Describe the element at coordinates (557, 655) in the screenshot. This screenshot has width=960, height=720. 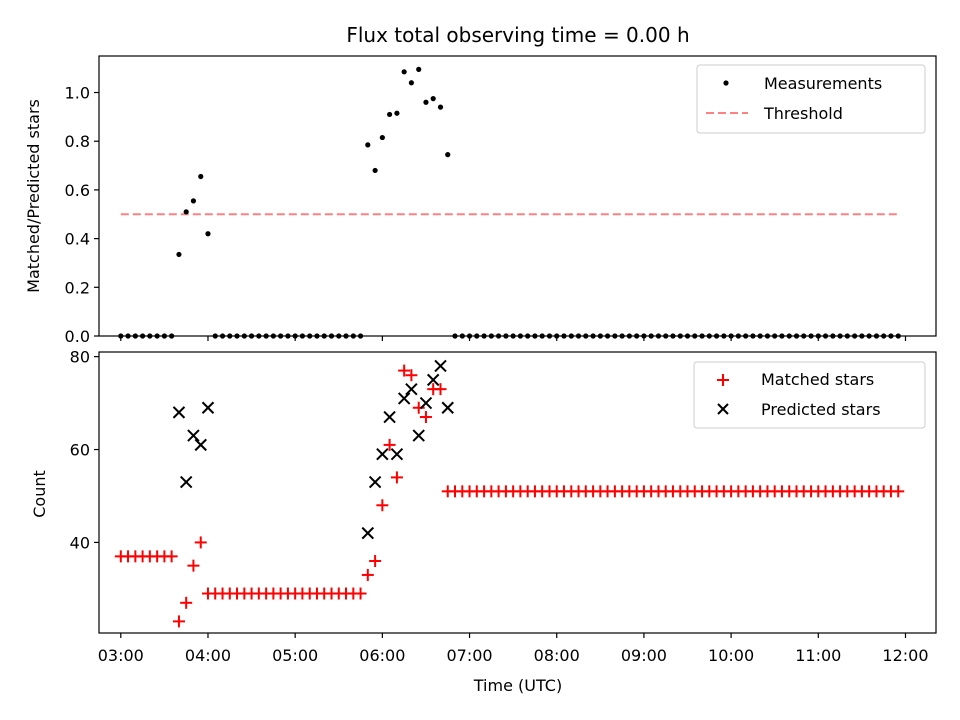
I see `x-tick-label: 08:00` at that location.